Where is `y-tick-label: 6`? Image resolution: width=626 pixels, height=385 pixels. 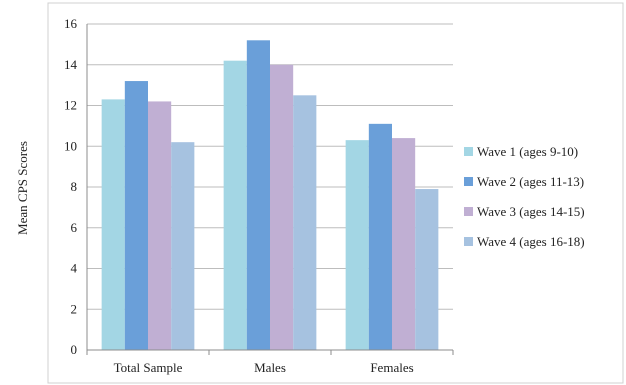 y-tick-label: 6 is located at coordinates (74, 227).